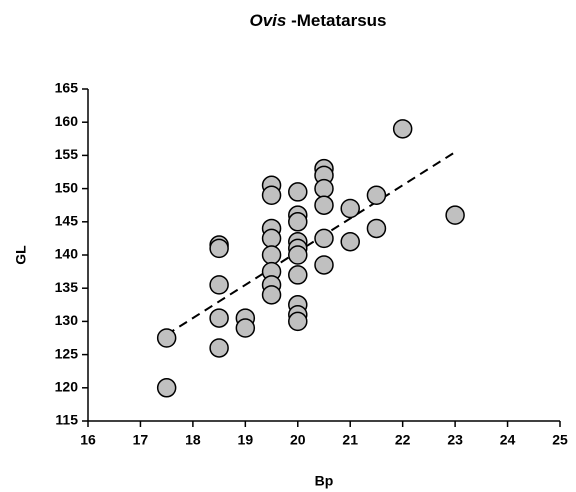 This screenshot has height=492, width=576. I want to click on x-tick-label: 22, so click(403, 440).